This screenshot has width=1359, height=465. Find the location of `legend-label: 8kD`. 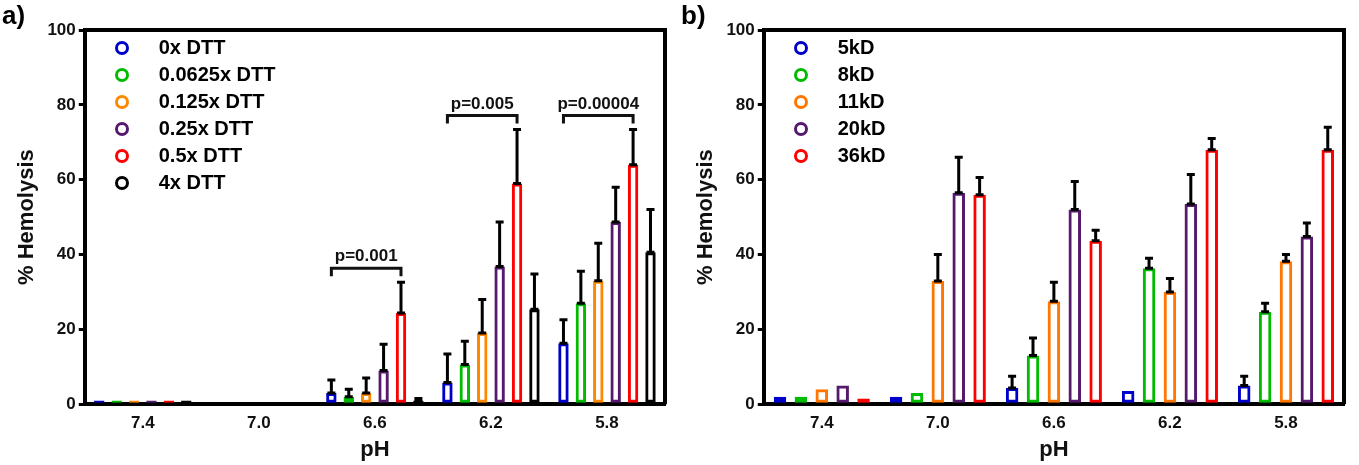

legend-label: 8kD is located at coordinates (856, 74).